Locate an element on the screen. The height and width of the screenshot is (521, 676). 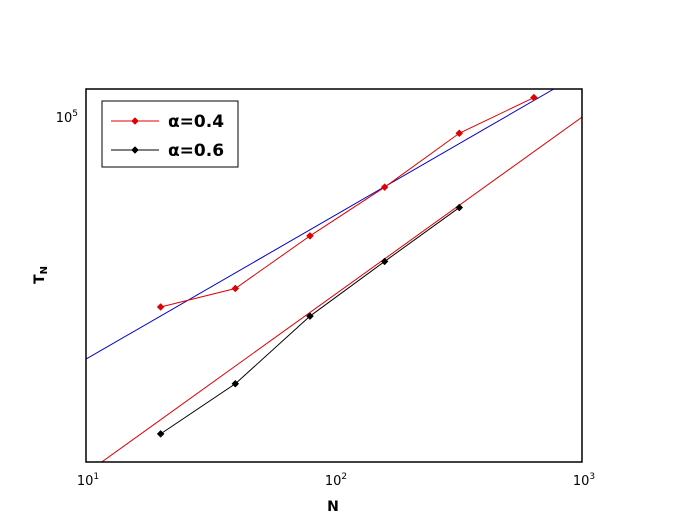
legend-label: α=0.6 is located at coordinates (196, 151).